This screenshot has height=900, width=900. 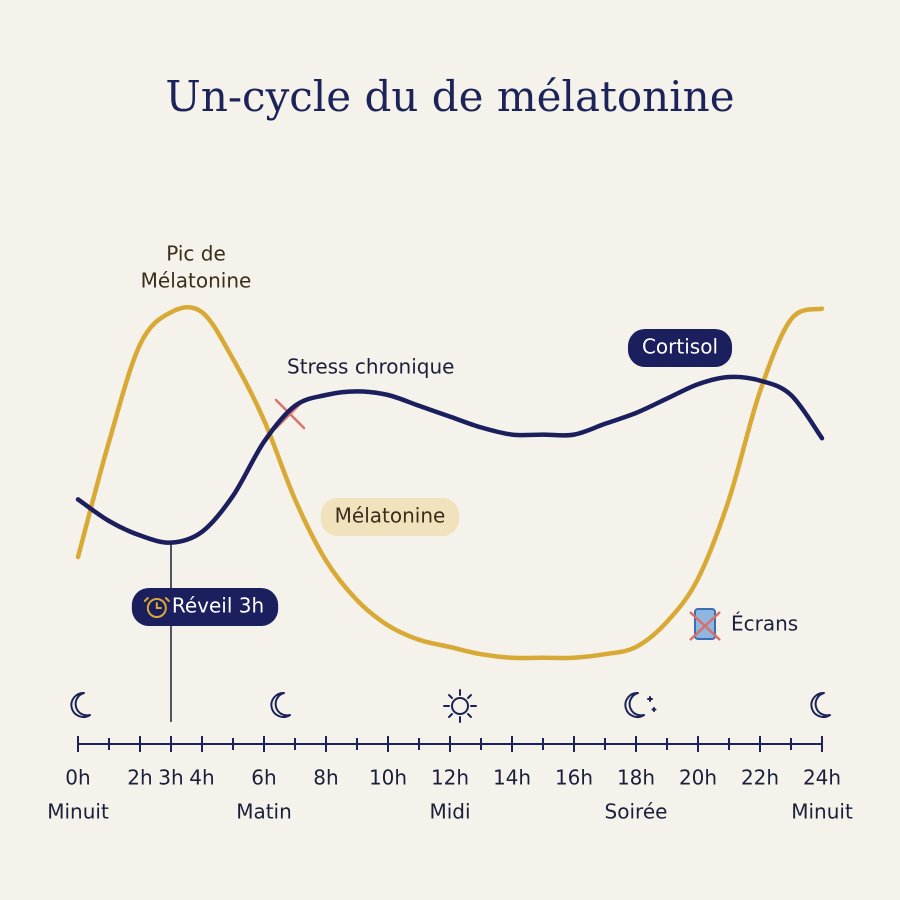 I want to click on legend-melatonine: Mélatonine, so click(x=390, y=517).